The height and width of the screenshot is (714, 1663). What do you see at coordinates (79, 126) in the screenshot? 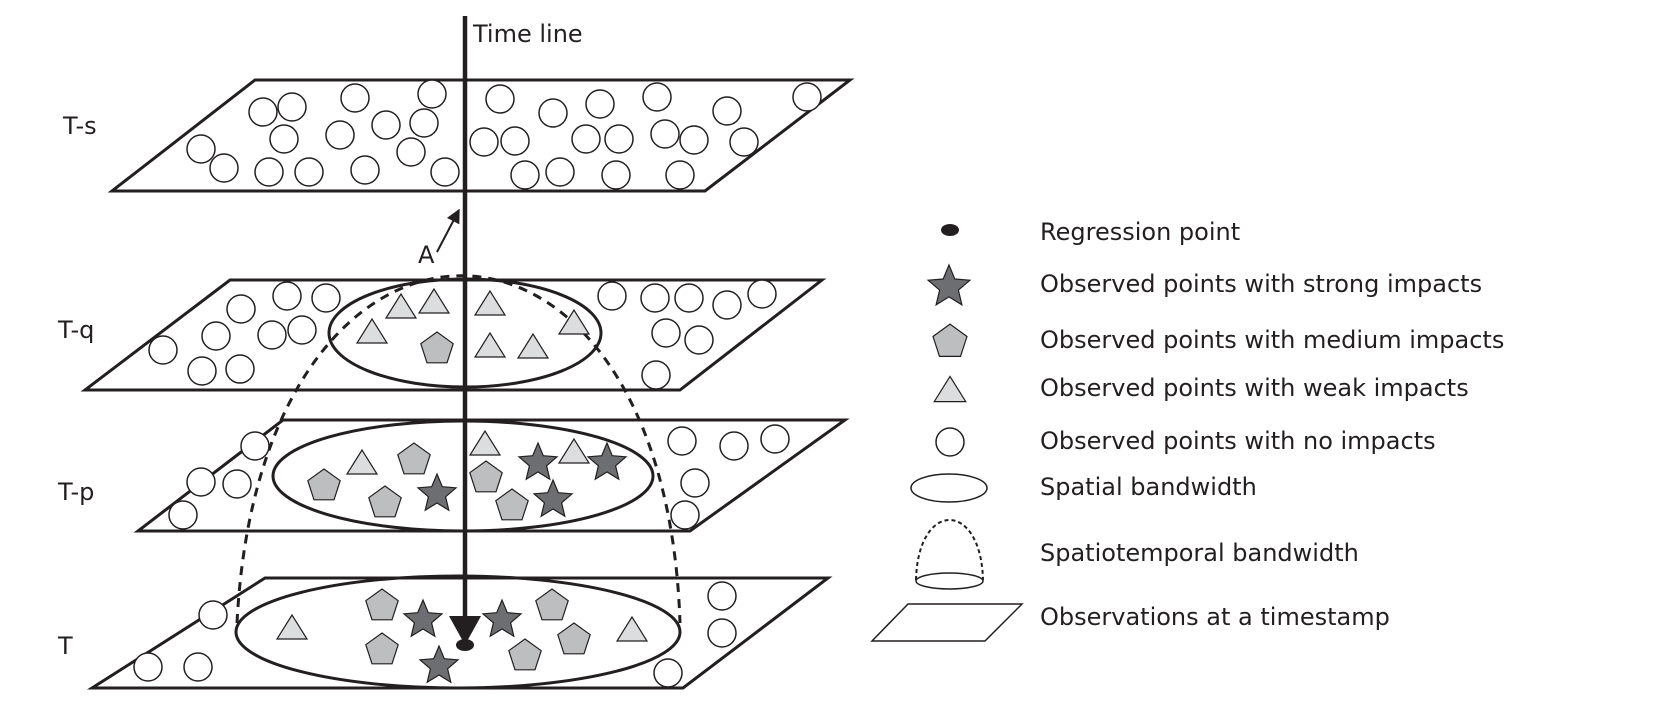
I see `layer-label-t-s: T-s` at bounding box center [79, 126].